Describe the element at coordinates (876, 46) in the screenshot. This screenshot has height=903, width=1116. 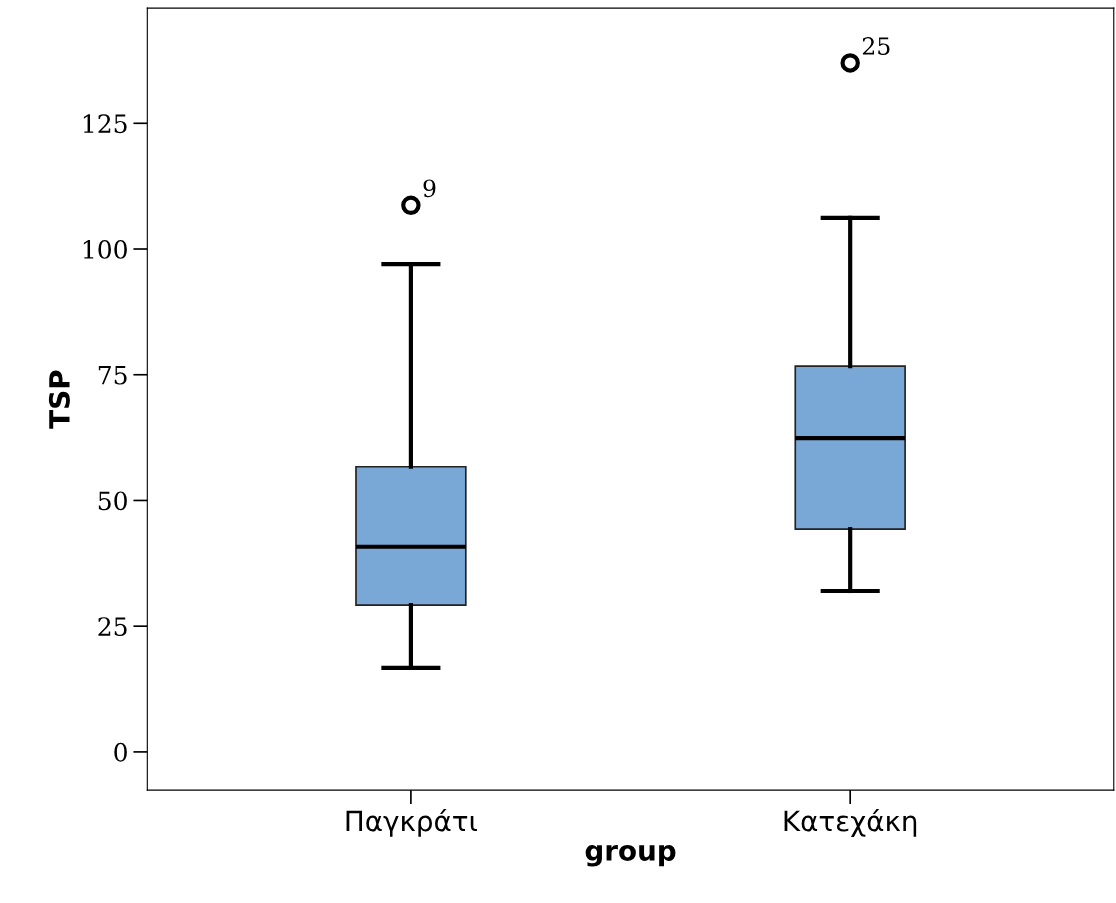
I see `annotation: 25` at that location.